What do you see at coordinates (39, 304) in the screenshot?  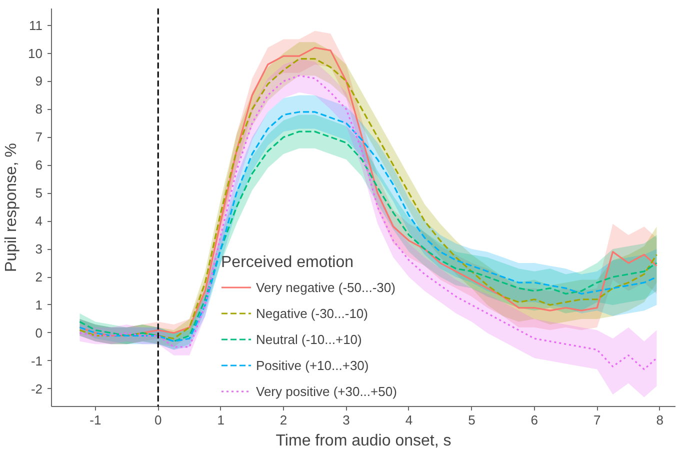 I see `y-tick-label: 1` at bounding box center [39, 304].